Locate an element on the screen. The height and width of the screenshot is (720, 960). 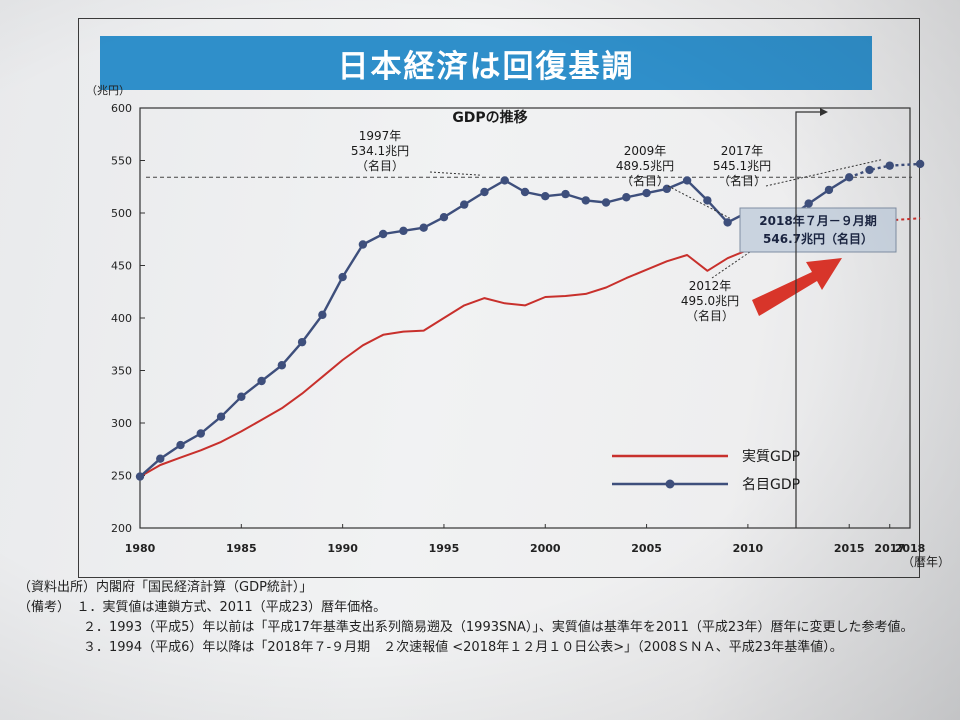
annotation-text: 546.7兆円（名目） is located at coordinates (818, 238).